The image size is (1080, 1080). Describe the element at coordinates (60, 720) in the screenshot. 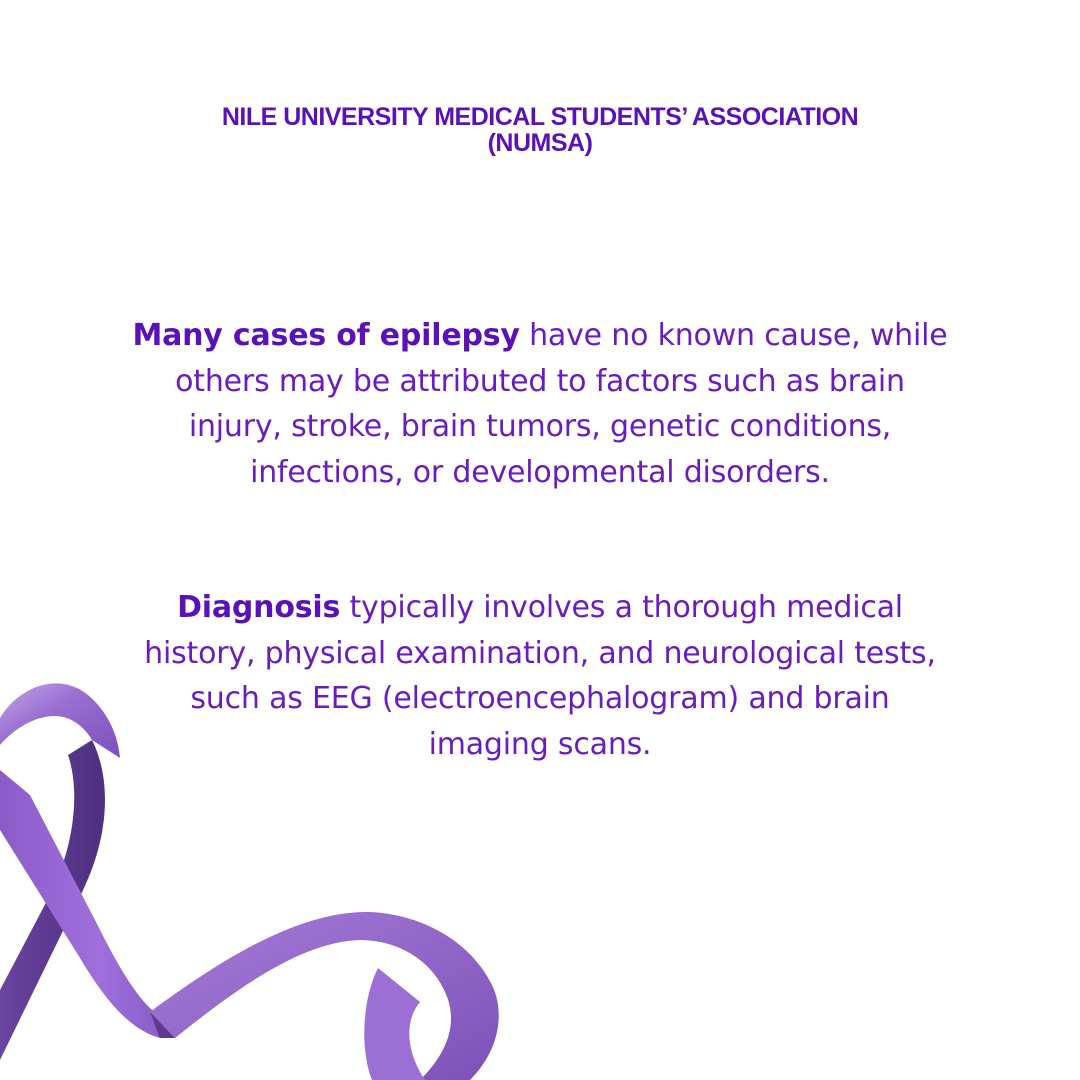

I see `ribbon-top-loop` at that location.